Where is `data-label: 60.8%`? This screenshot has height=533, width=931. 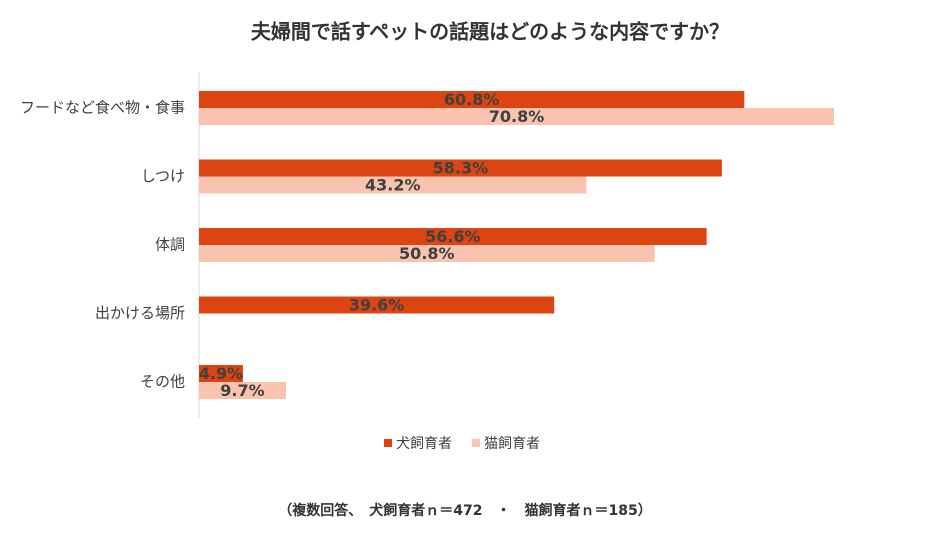
data-label: 60.8% is located at coordinates (472, 99).